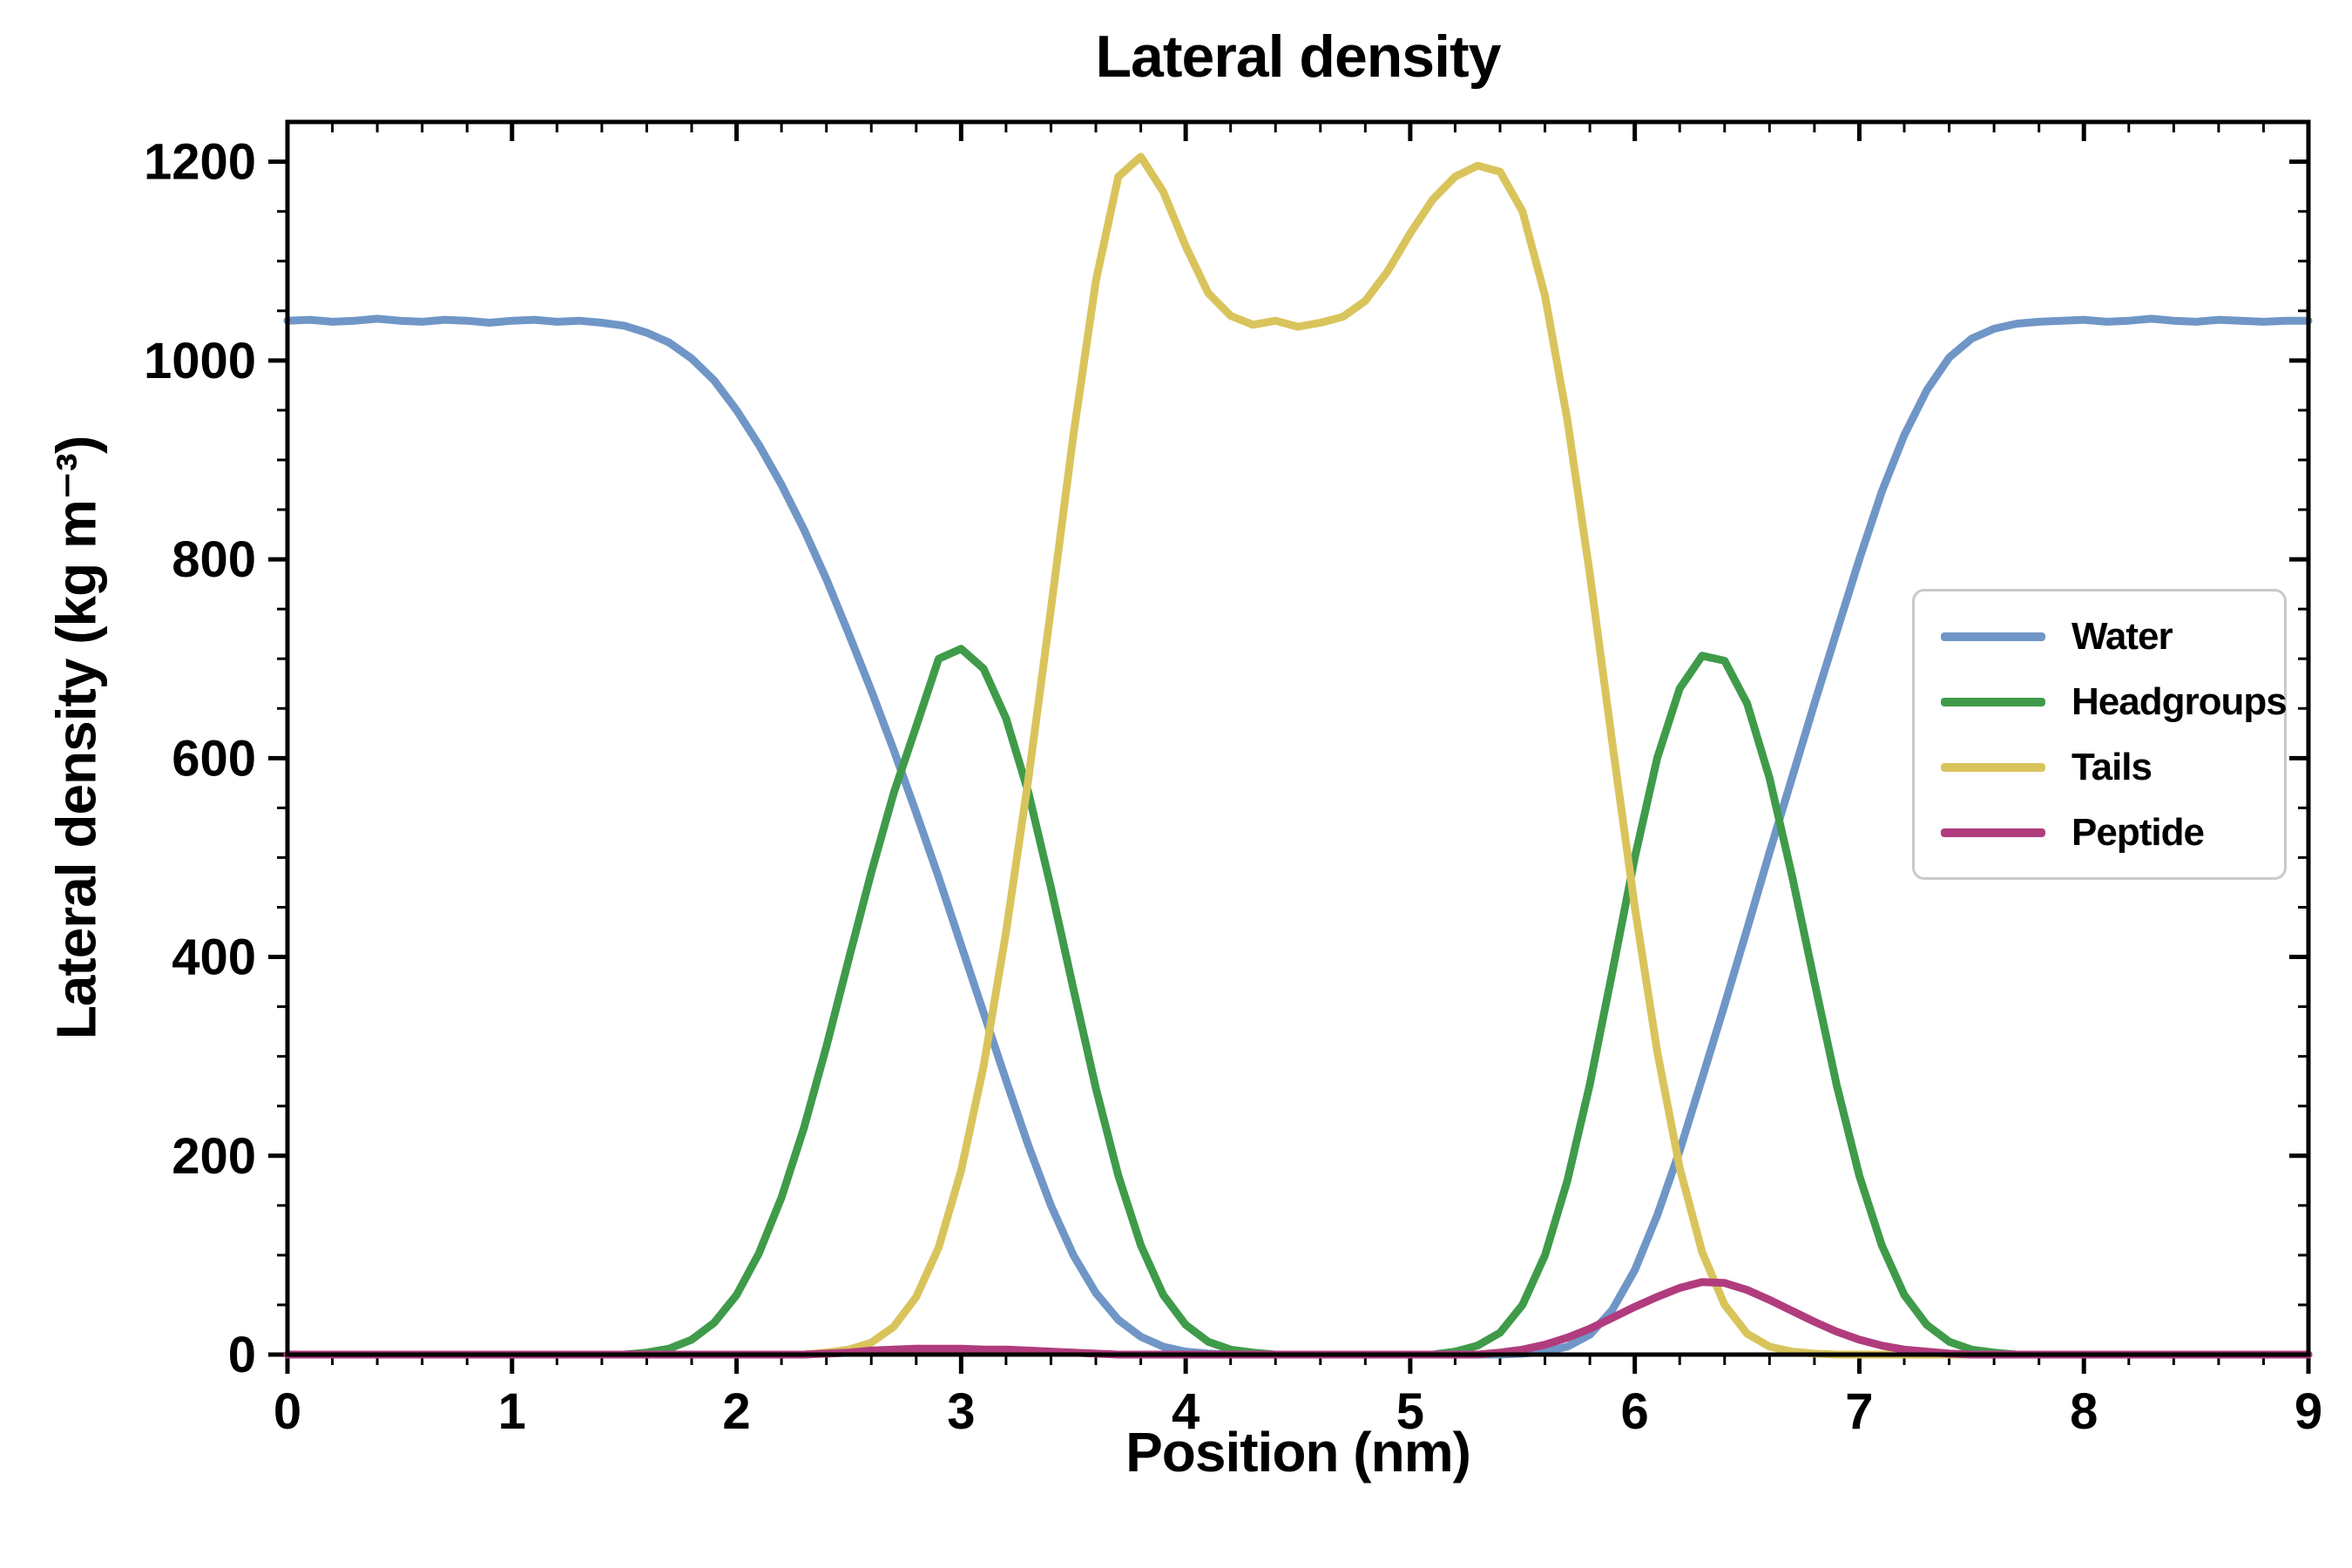 This screenshot has height=1568, width=2352. What do you see at coordinates (736, 1411) in the screenshot?
I see `svg-text: 2` at bounding box center [736, 1411].